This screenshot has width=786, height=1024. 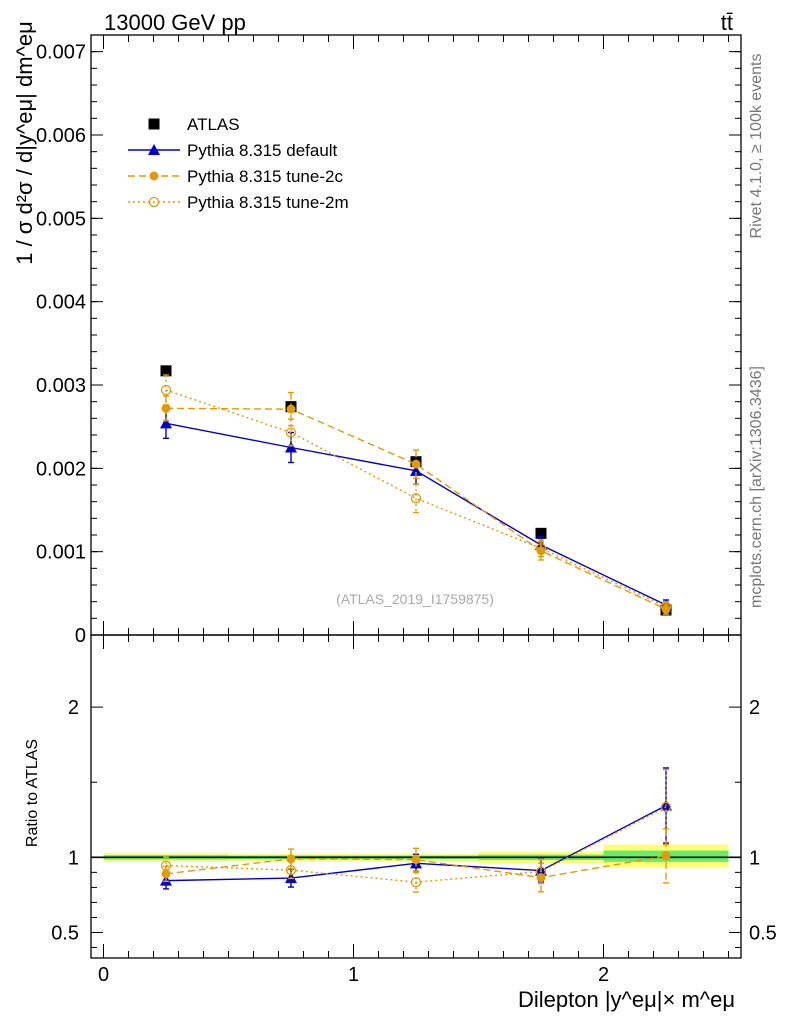 I want to click on ratio-ytick-label-0: 0.5, so click(x=65, y=933).